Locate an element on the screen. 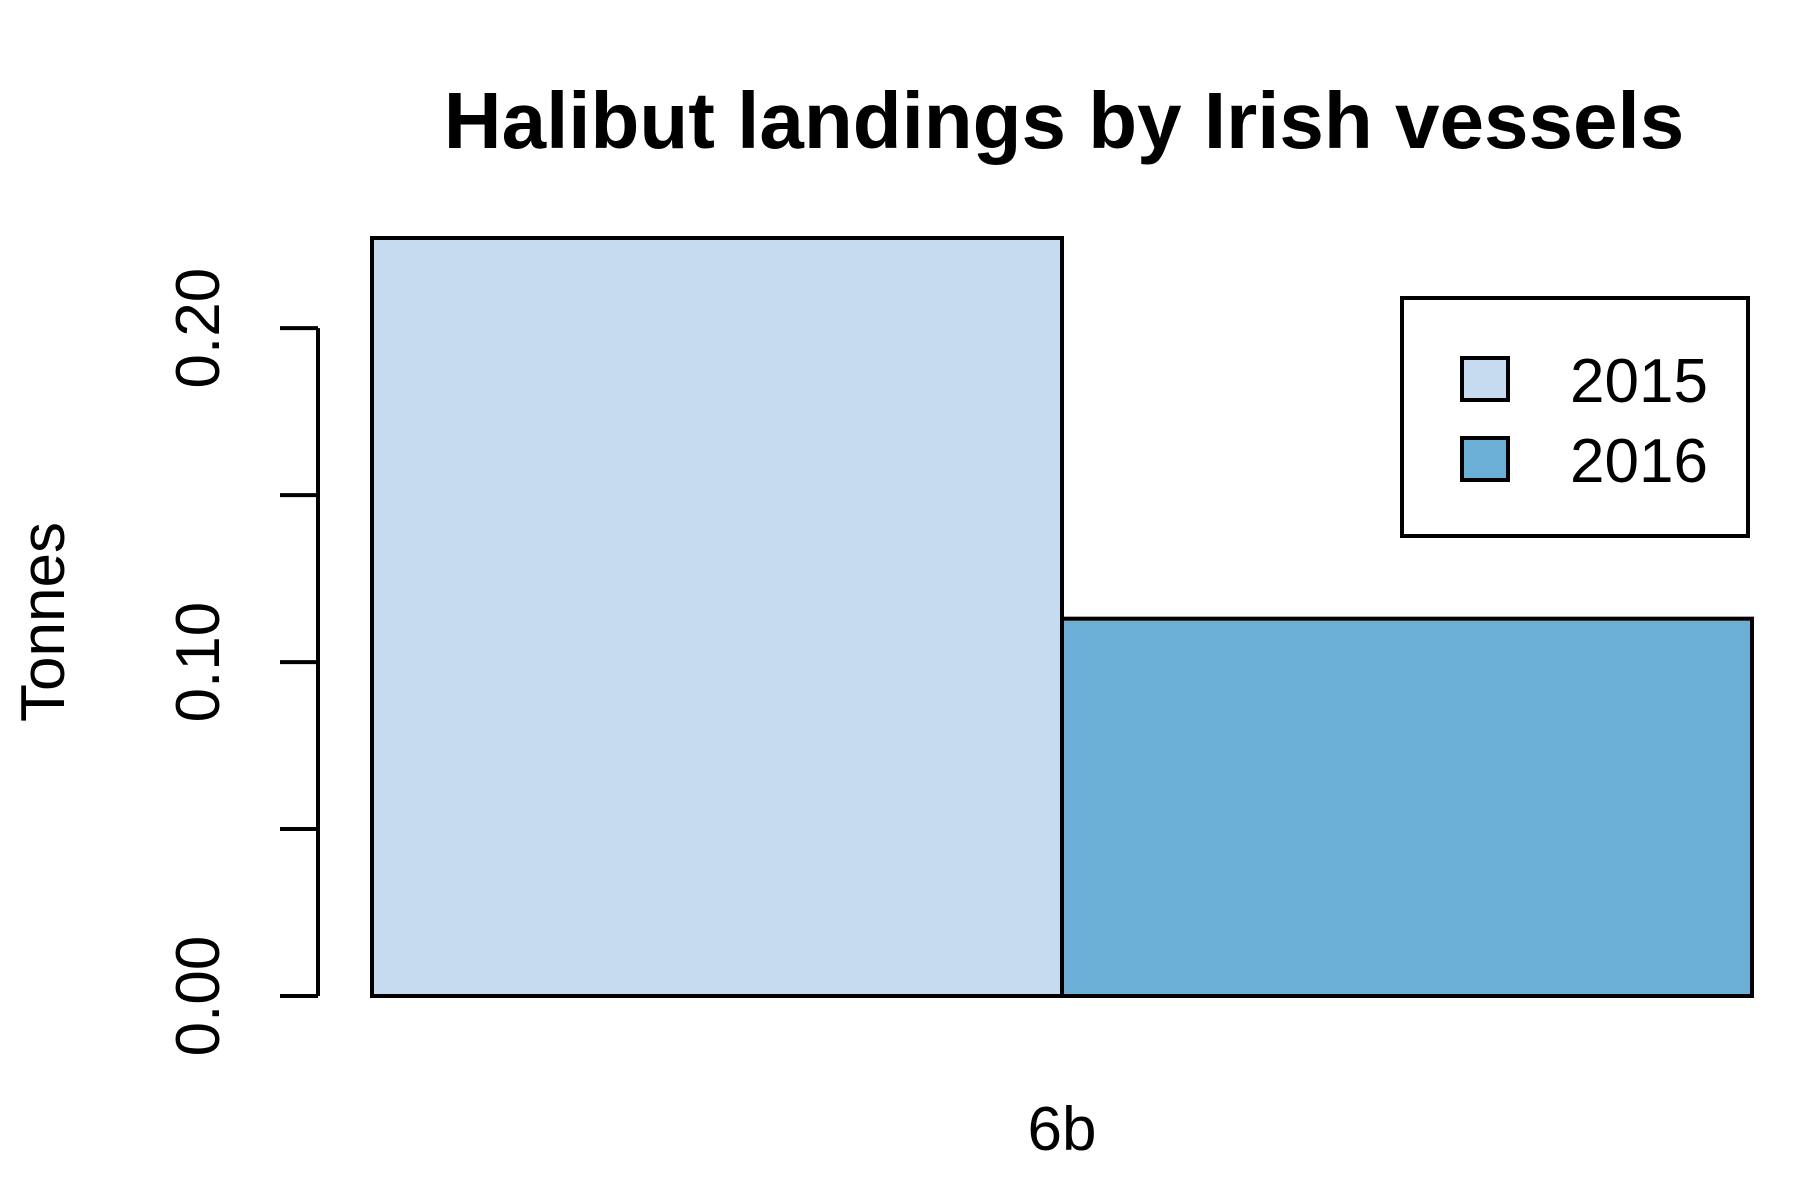  legend-swatch-2016 is located at coordinates (1485, 459).